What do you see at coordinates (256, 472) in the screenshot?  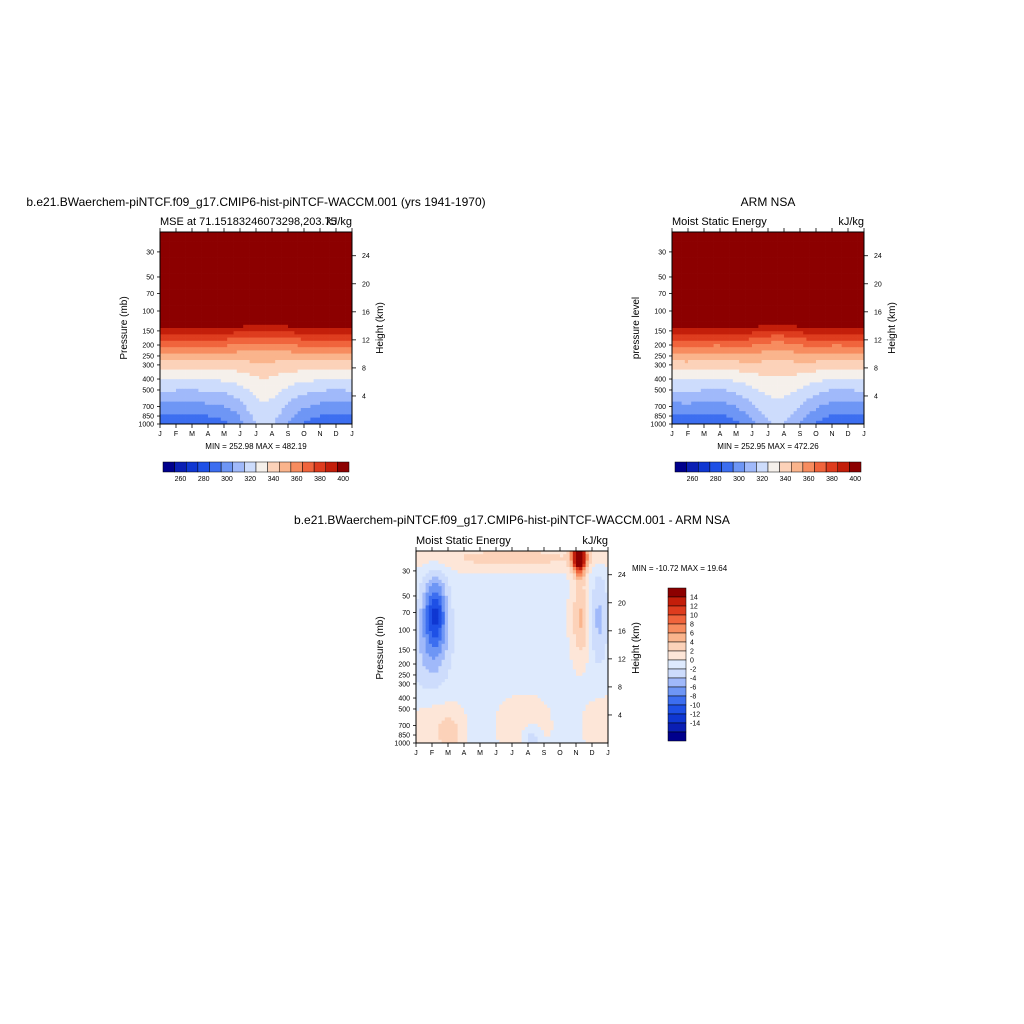 I see `panel-model-colorbar: 260 280 300 320 340 360 380 400` at bounding box center [256, 472].